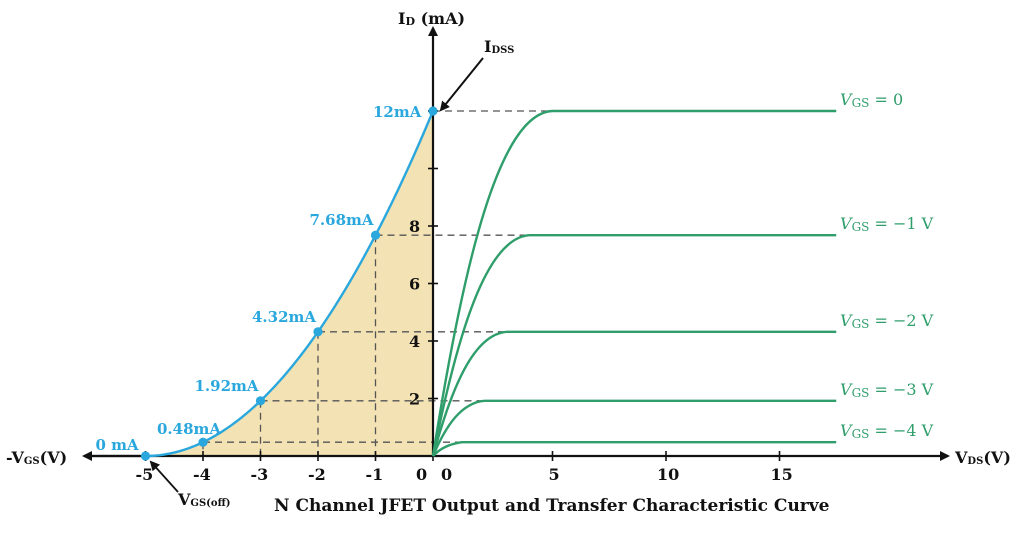 The height and width of the screenshot is (533, 1024). Describe the element at coordinates (342, 220) in the screenshot. I see `transfer-point-label-4: 7.68mA` at that location.